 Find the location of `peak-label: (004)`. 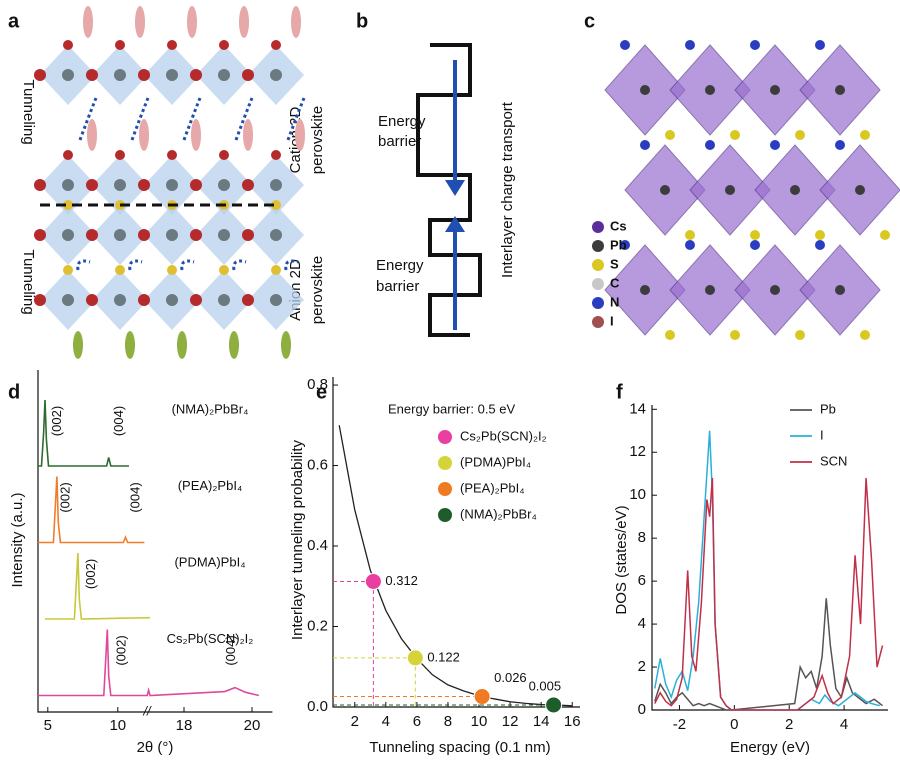

peak-label: (004) is located at coordinates (118, 421).